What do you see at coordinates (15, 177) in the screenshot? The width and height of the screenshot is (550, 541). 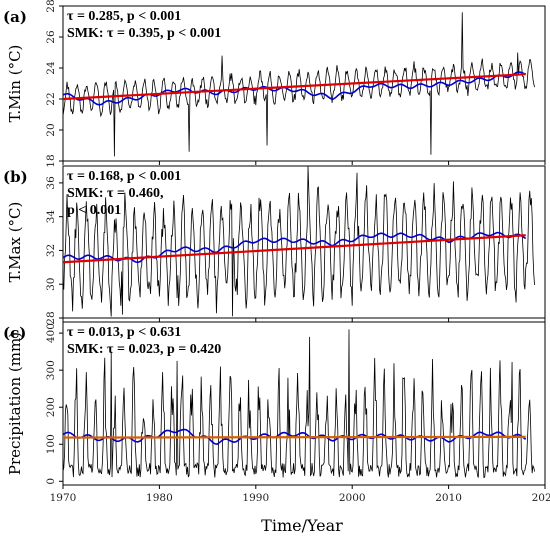 I see `panel-label: (b)` at bounding box center [15, 177].